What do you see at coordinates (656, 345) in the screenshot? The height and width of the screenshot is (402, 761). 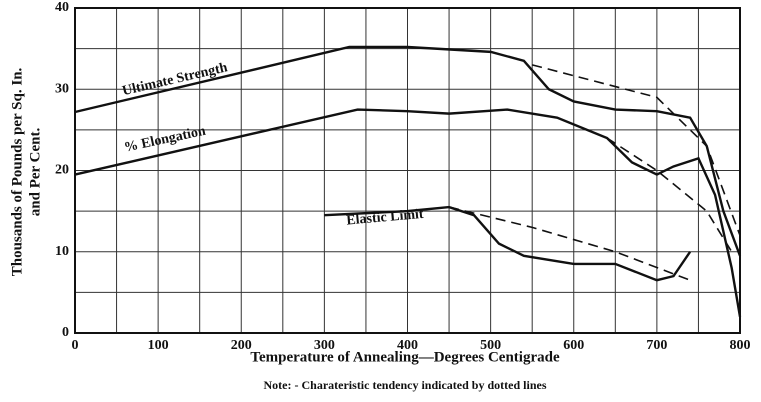 I see `x-tick-label: 700` at bounding box center [656, 345].